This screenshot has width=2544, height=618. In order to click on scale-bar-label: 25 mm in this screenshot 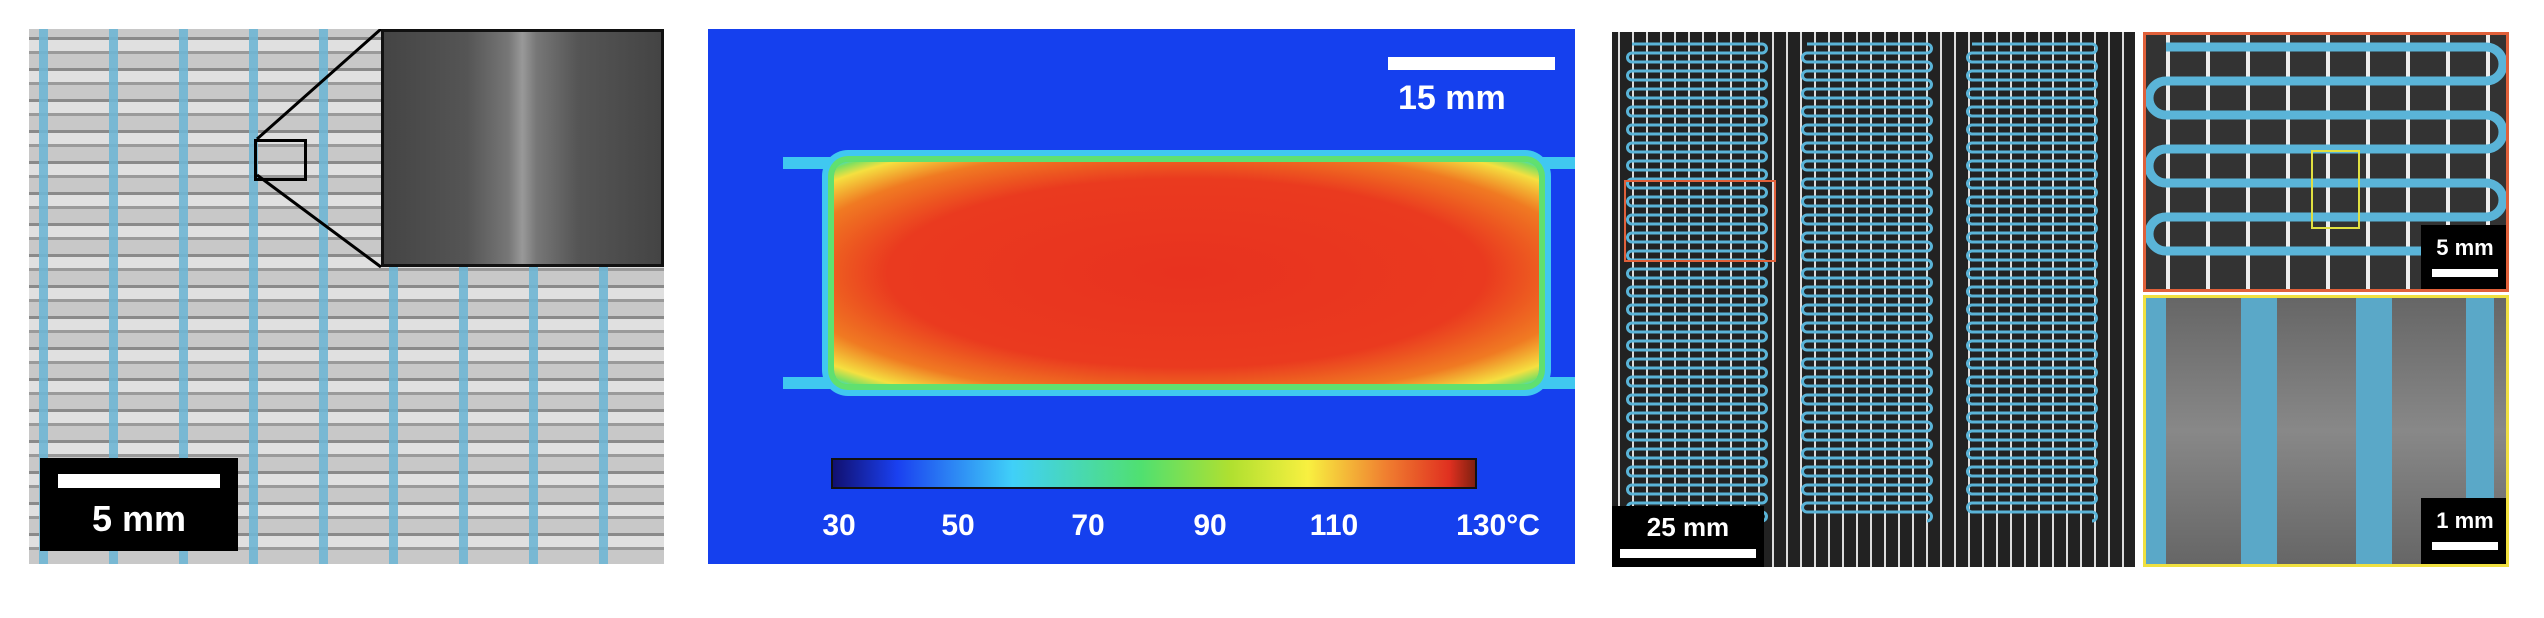, I will do `click(1688, 527)`.